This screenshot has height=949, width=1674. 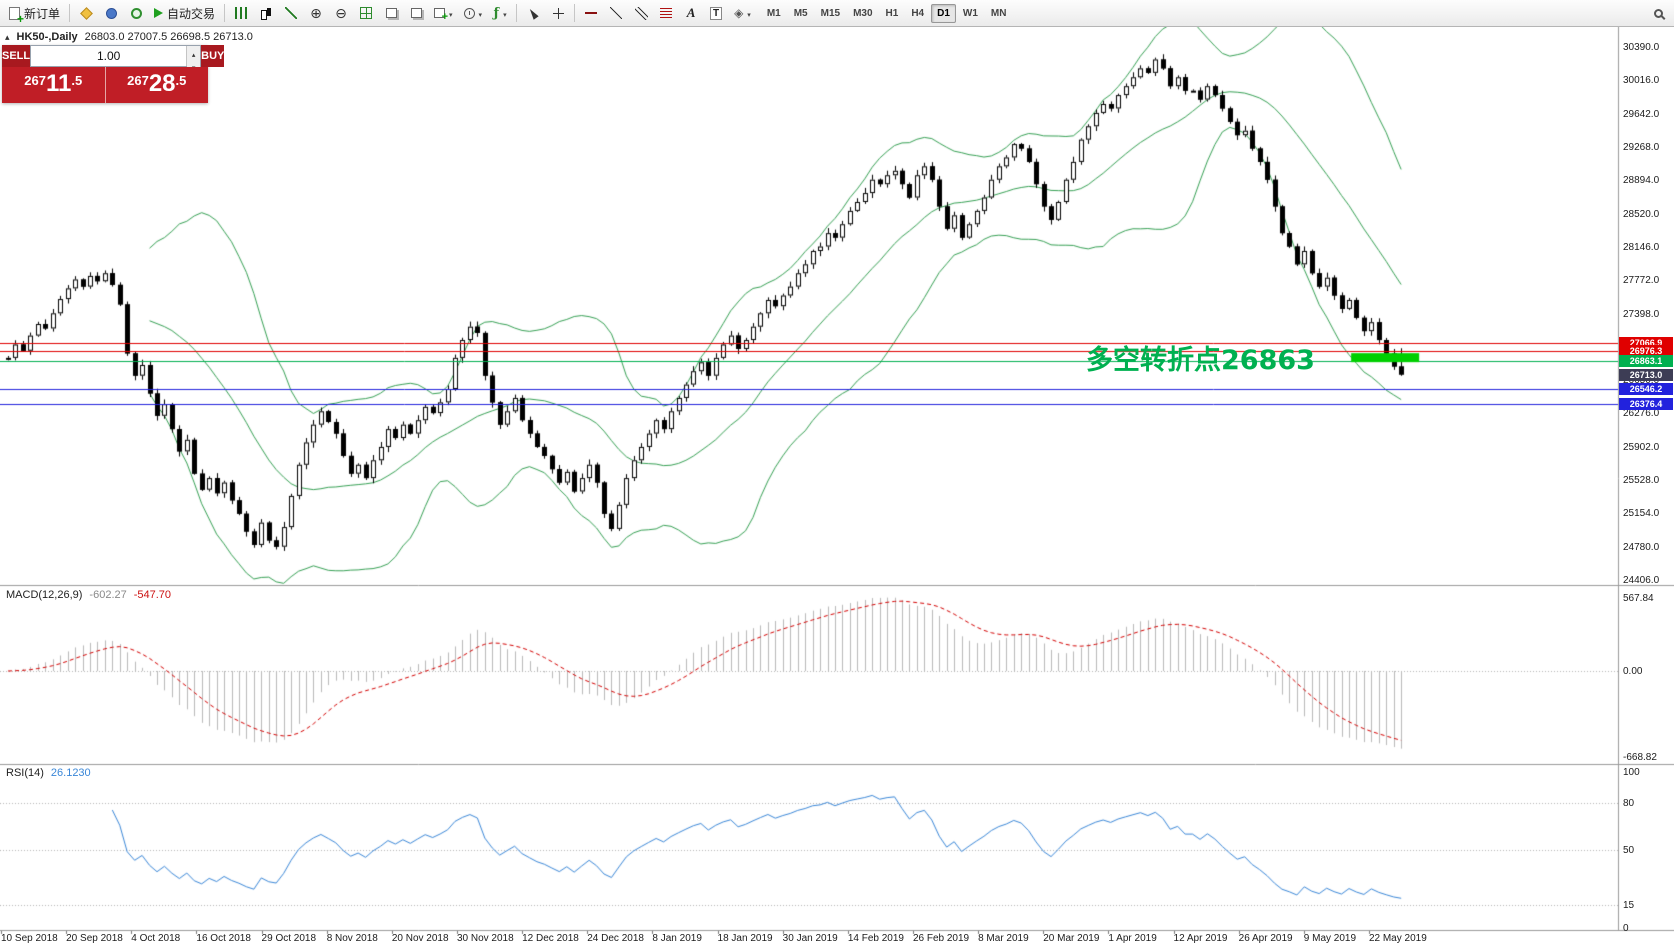 What do you see at coordinates (1265, 938) in the screenshot?
I see `date-axis-label: 26 Apr 2019` at bounding box center [1265, 938].